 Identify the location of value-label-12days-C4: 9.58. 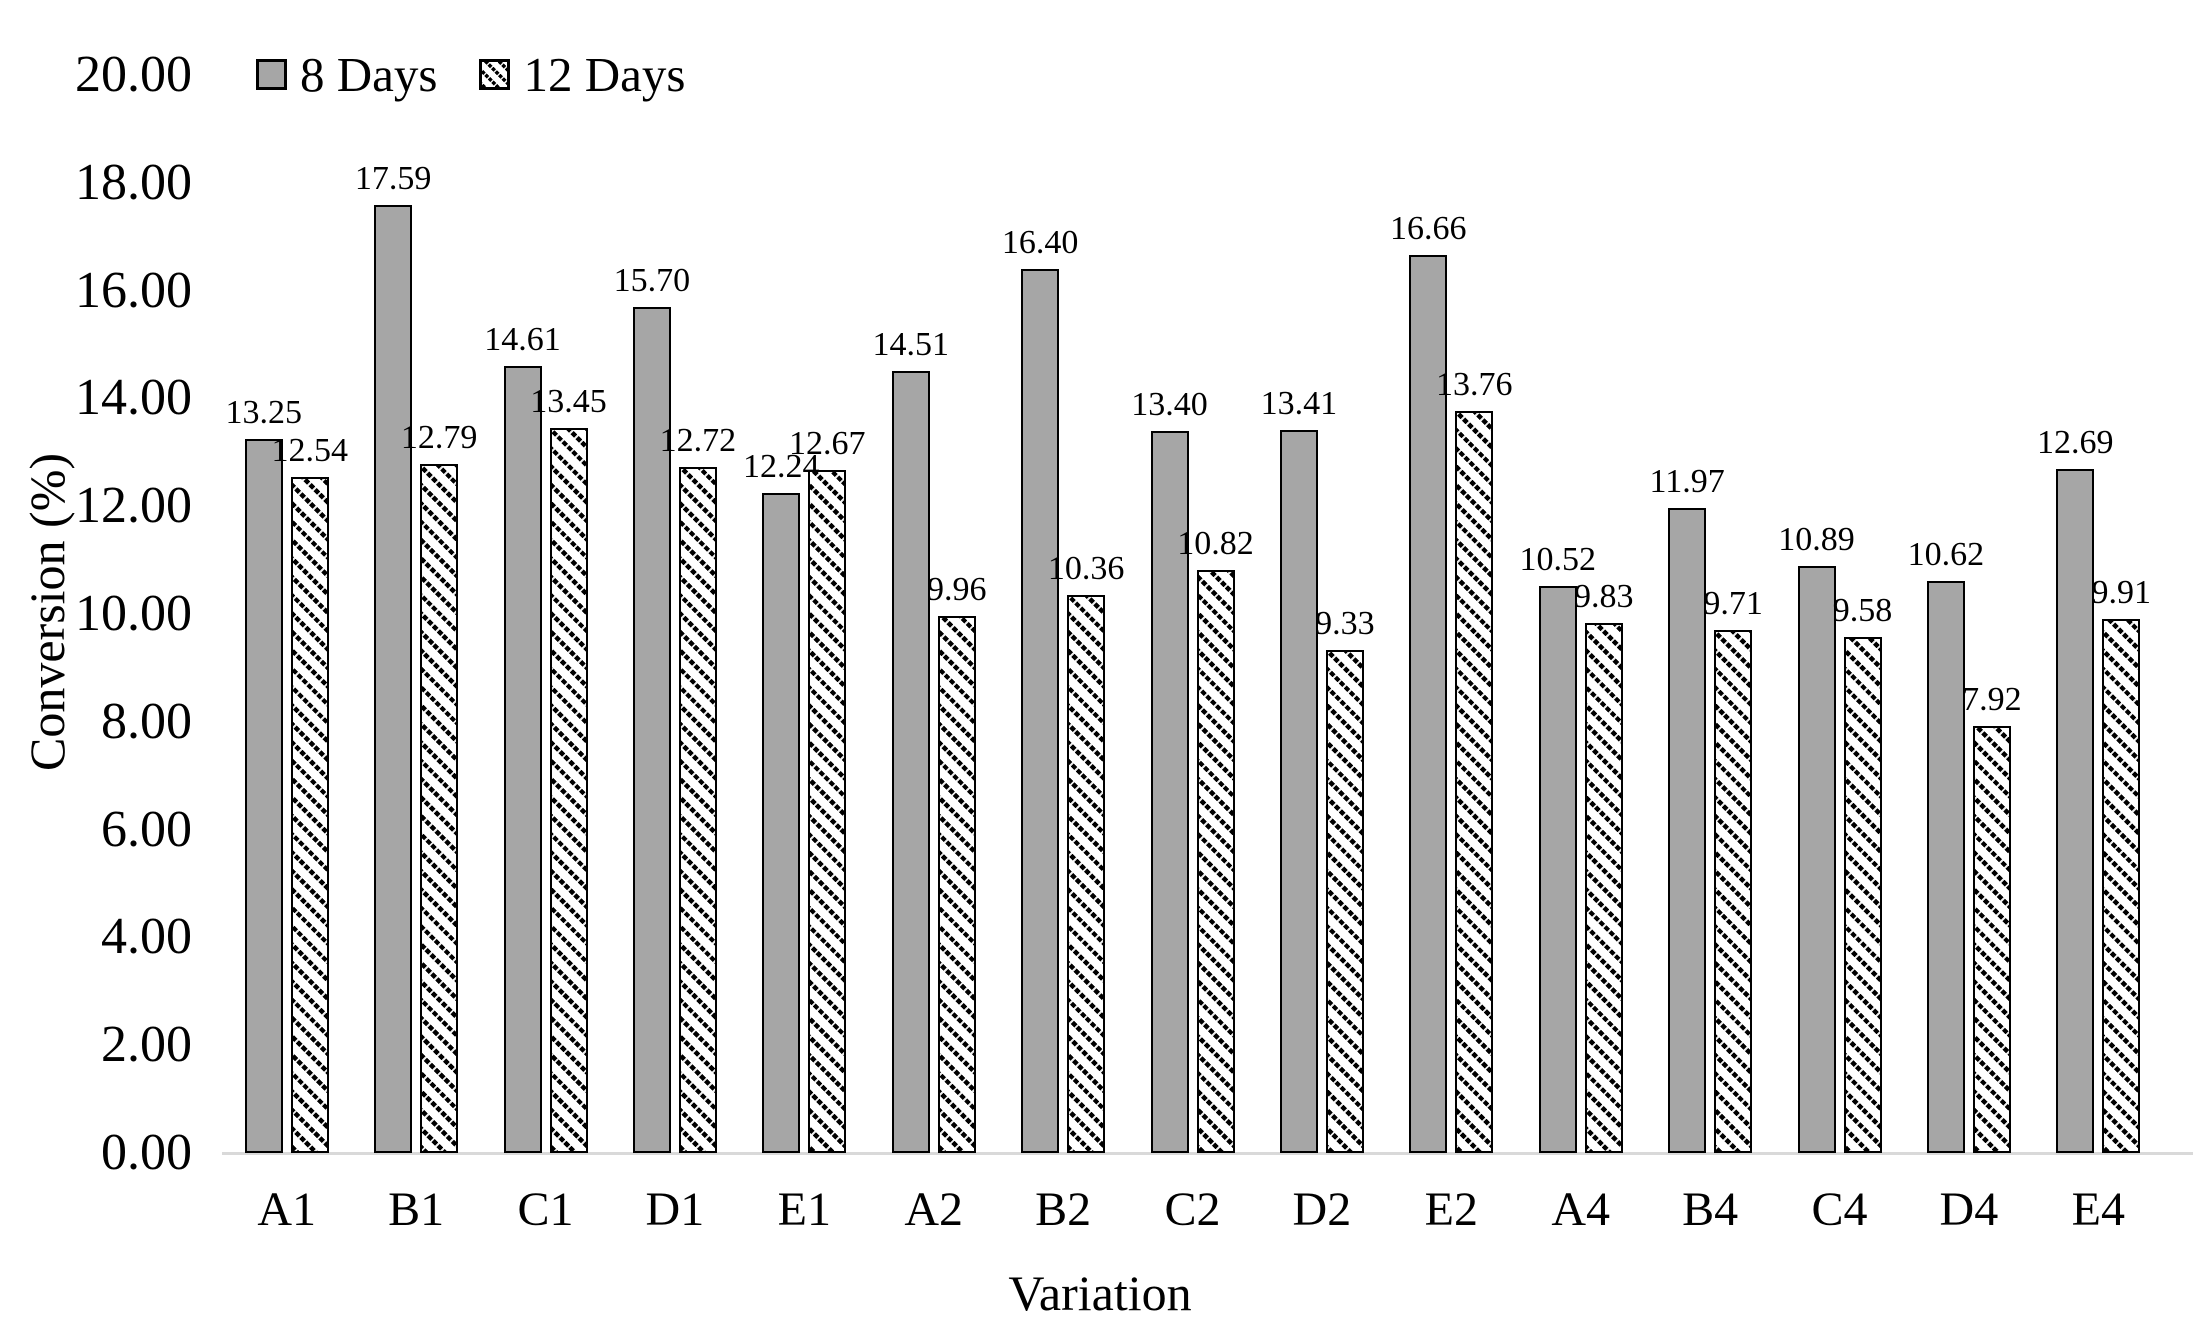
(1862, 610).